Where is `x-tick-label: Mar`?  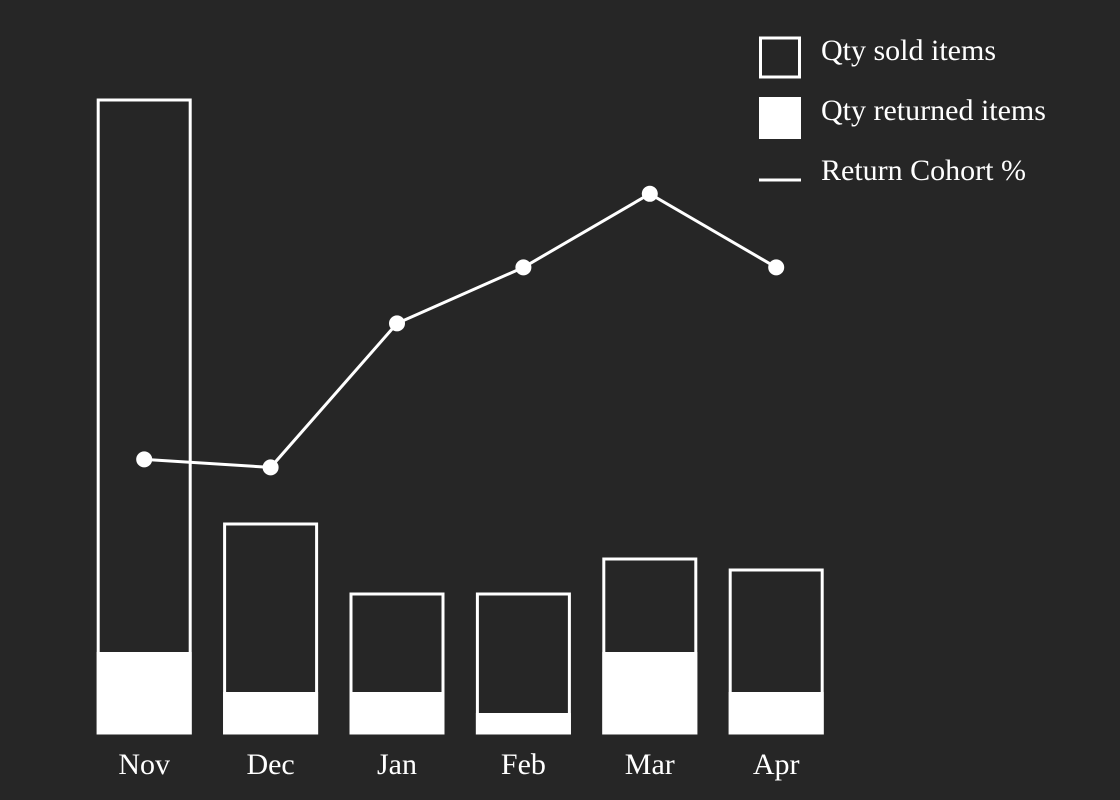 x-tick-label: Mar is located at coordinates (650, 764).